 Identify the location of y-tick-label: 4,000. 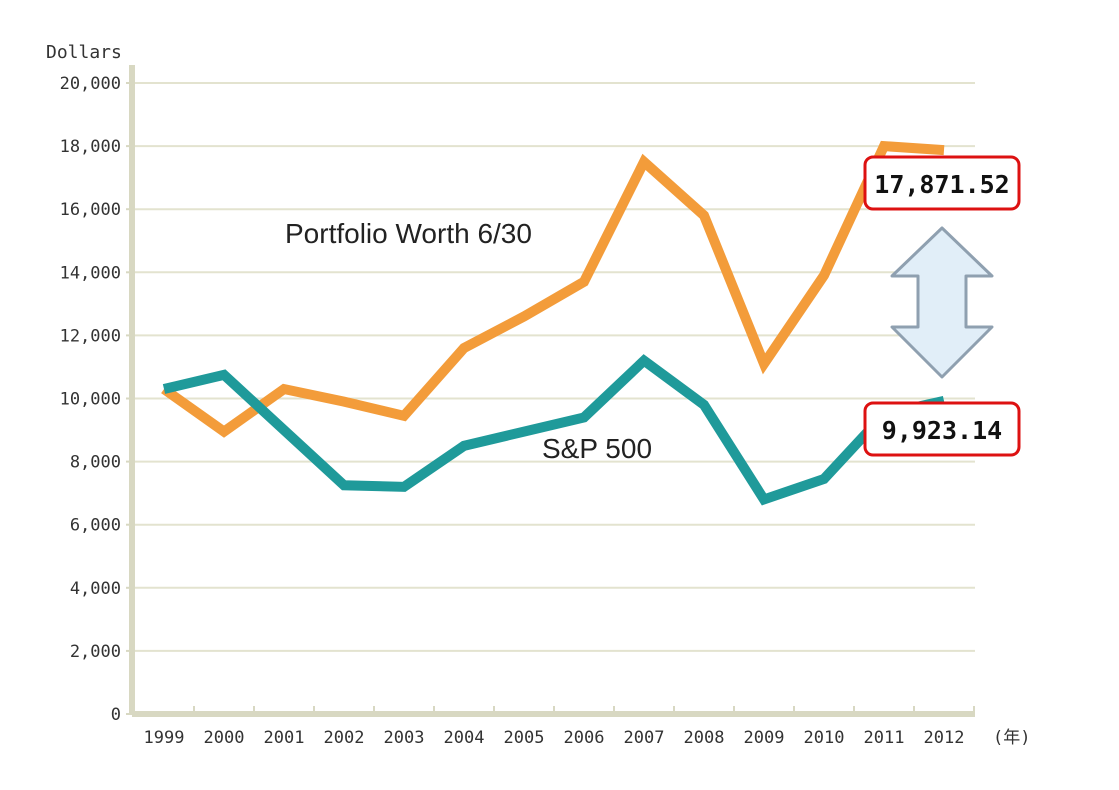
(95, 589).